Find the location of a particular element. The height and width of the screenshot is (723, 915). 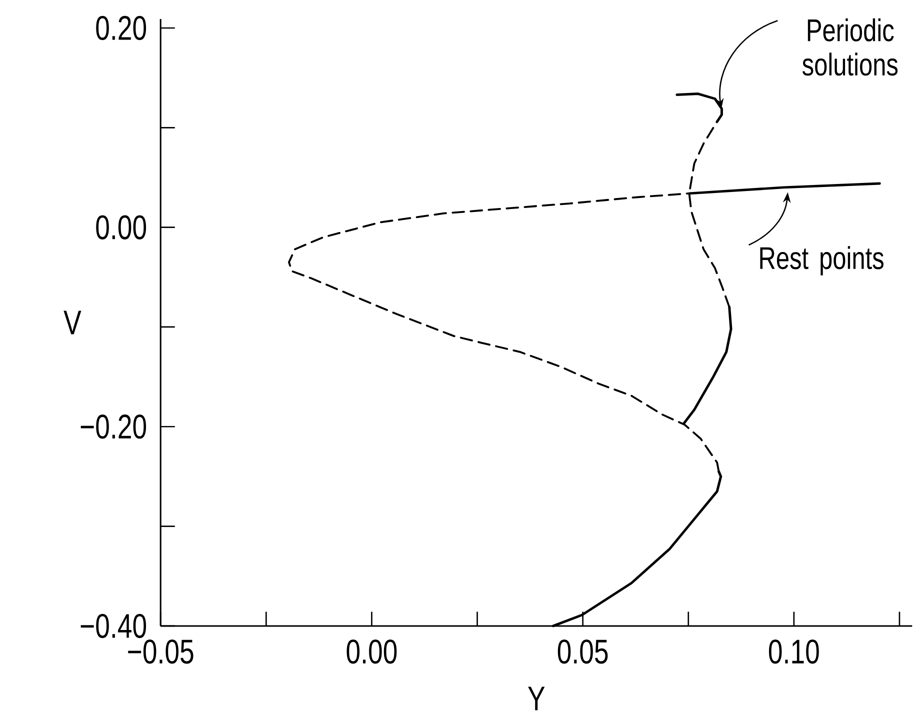

y-tick-label: −0.40 is located at coordinates (113, 626).